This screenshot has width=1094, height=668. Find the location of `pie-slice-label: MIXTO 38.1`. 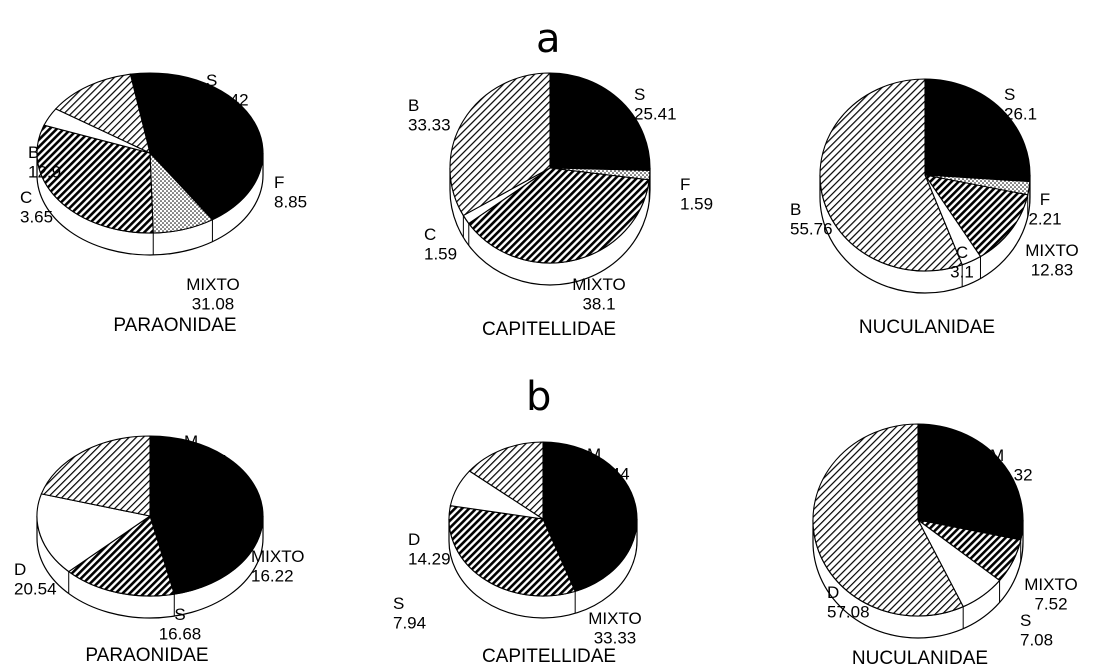

pie-slice-label: MIXTO 38.1 is located at coordinates (599, 294).